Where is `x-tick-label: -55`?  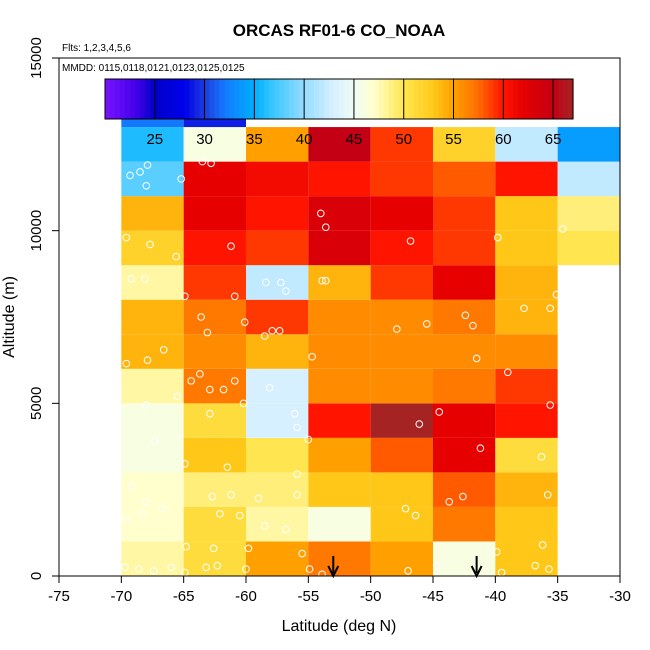
x-tick-label: -55 is located at coordinates (308, 596).